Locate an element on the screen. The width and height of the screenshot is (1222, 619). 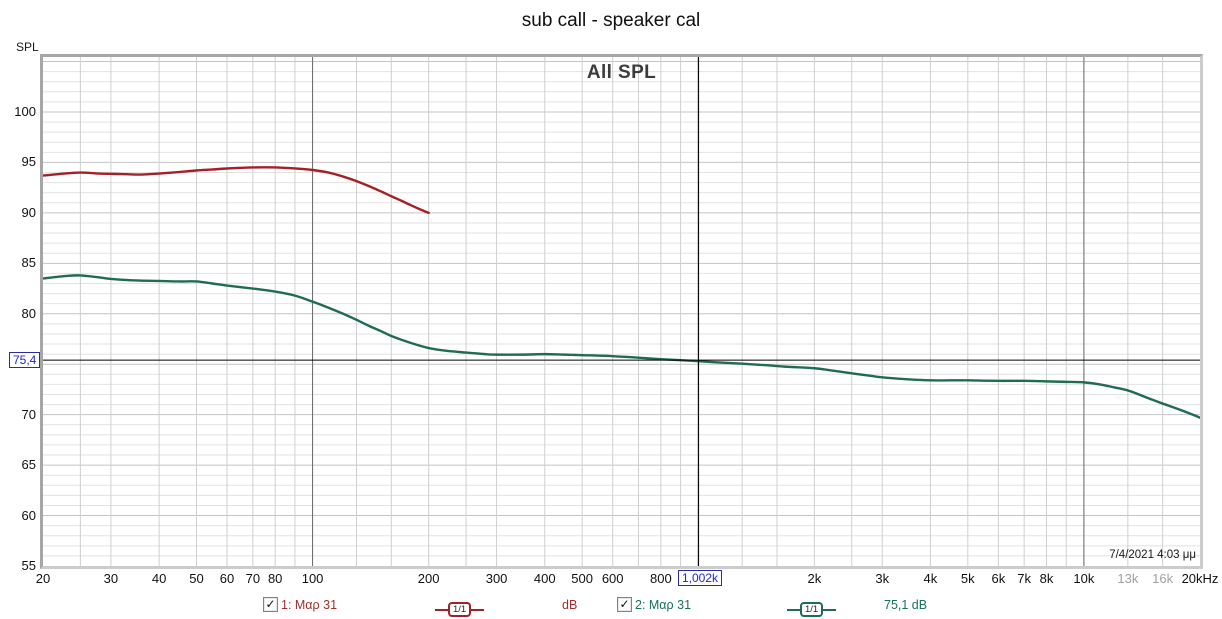
trace-2-label: 2: Μαρ 31 is located at coordinates (663, 605).